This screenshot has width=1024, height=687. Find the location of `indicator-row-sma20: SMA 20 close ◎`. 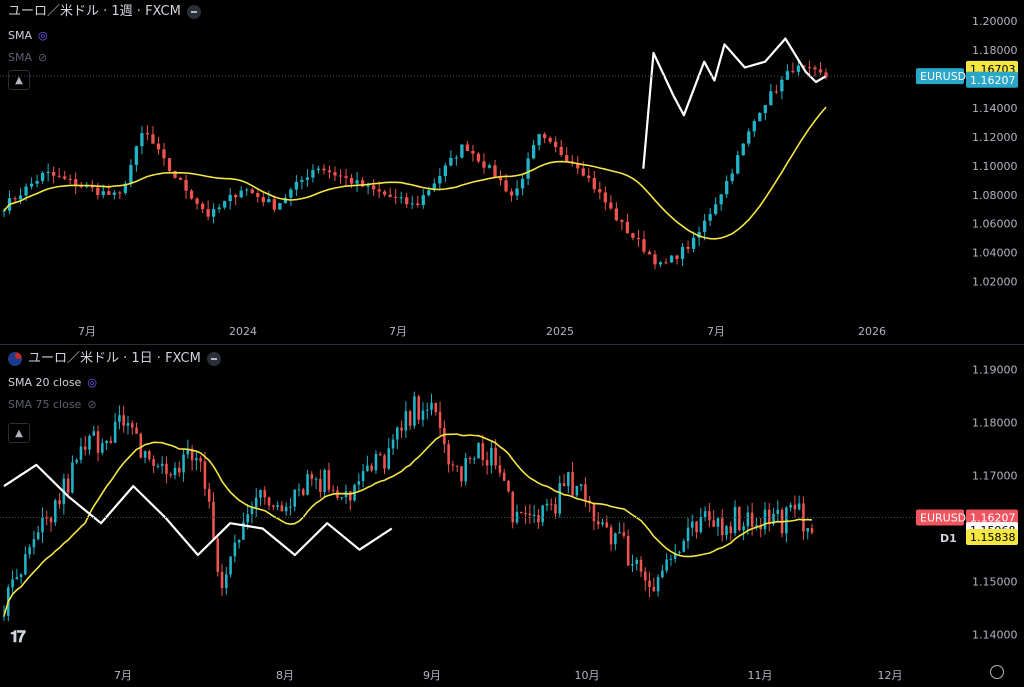

indicator-row-sma20: SMA 20 close ◎ is located at coordinates (114, 383).